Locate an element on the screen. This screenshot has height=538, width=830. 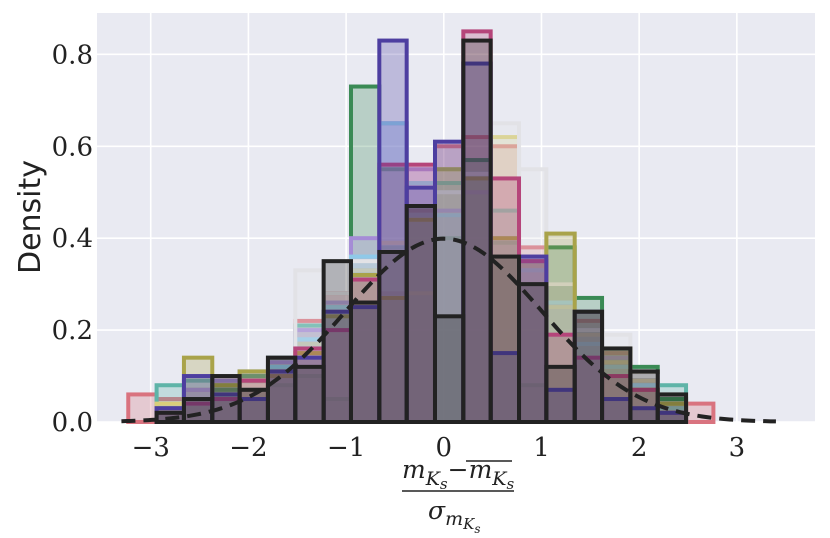
x-tick-label: 3 is located at coordinates (737, 448).